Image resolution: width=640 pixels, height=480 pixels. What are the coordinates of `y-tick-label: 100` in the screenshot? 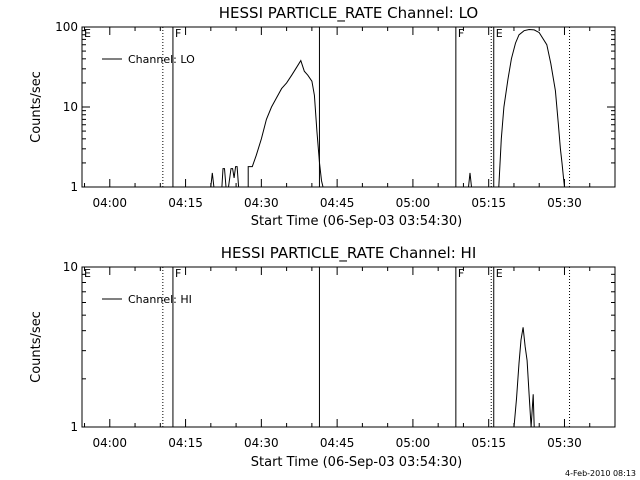 It's located at (66, 27).